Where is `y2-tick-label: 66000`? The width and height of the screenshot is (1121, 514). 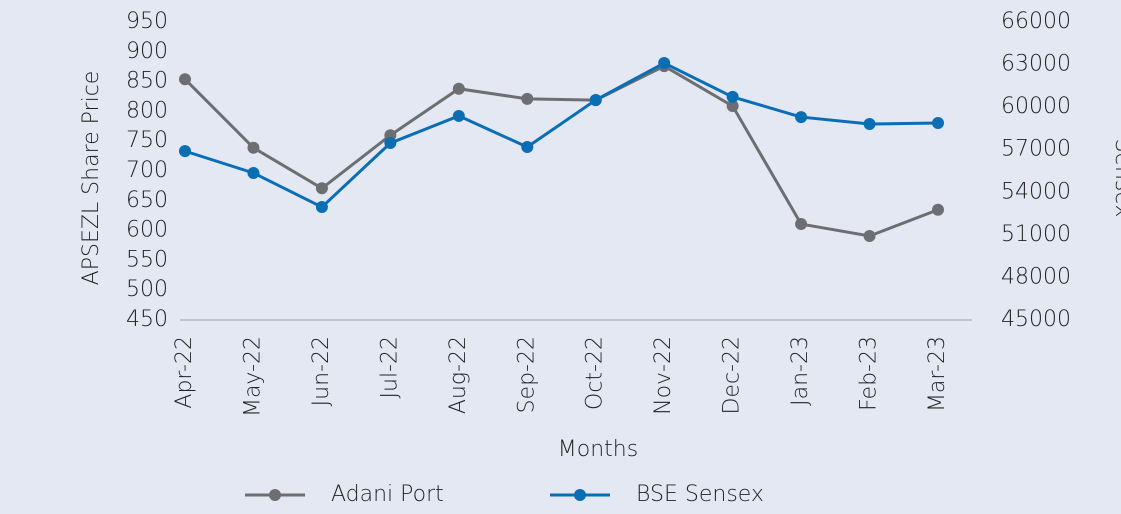 y2-tick-label: 66000 is located at coordinates (1036, 21).